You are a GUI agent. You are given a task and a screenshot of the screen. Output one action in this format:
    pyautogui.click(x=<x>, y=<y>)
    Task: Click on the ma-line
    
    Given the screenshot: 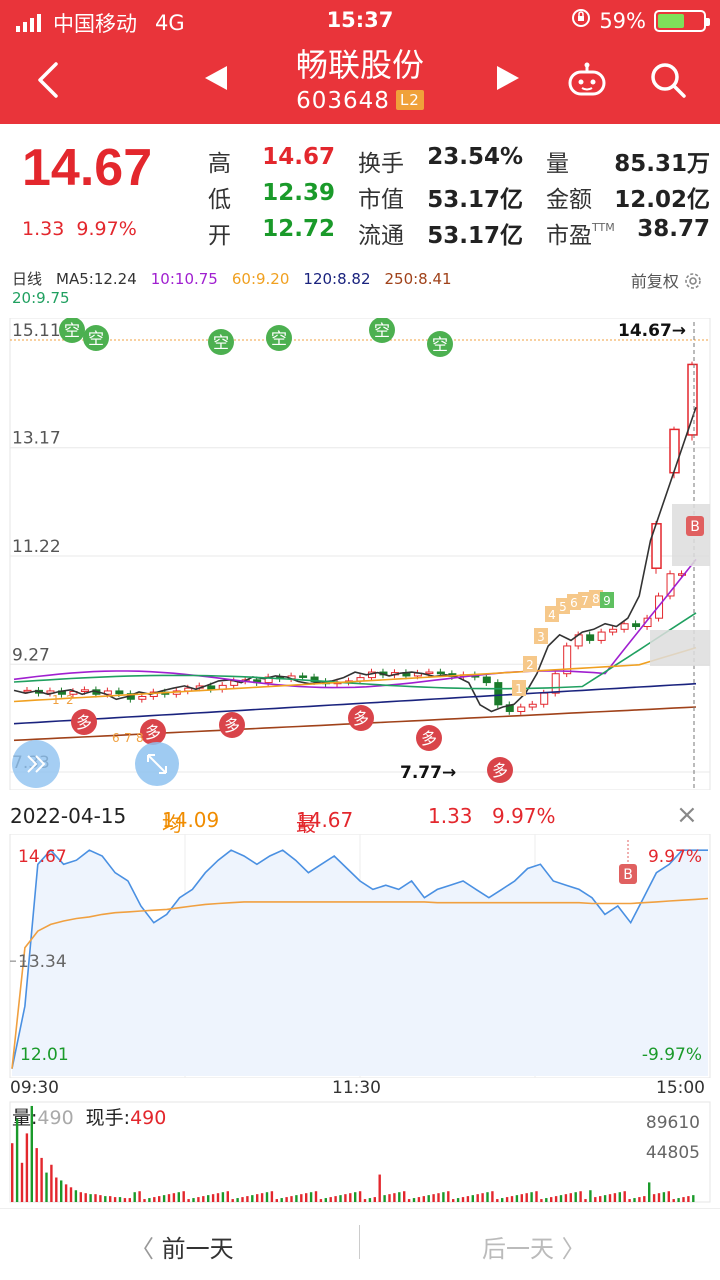 What is the action you would take?
    pyautogui.click(x=355, y=703)
    